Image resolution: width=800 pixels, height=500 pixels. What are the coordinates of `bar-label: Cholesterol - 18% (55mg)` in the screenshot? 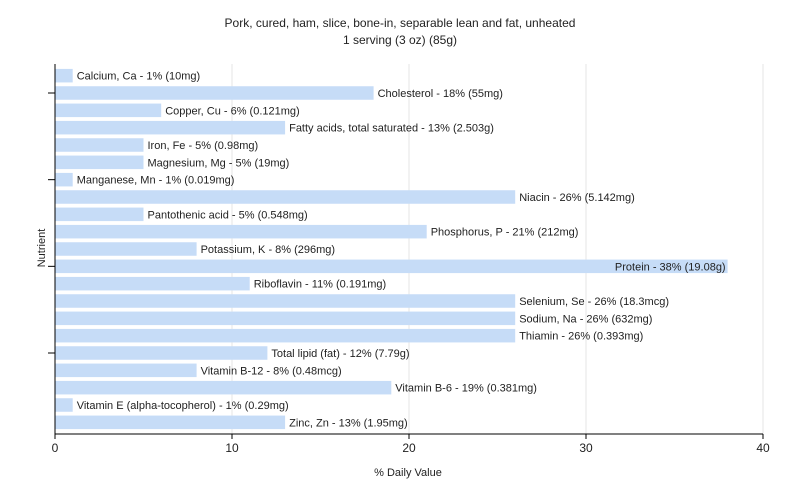 It's located at (440, 94).